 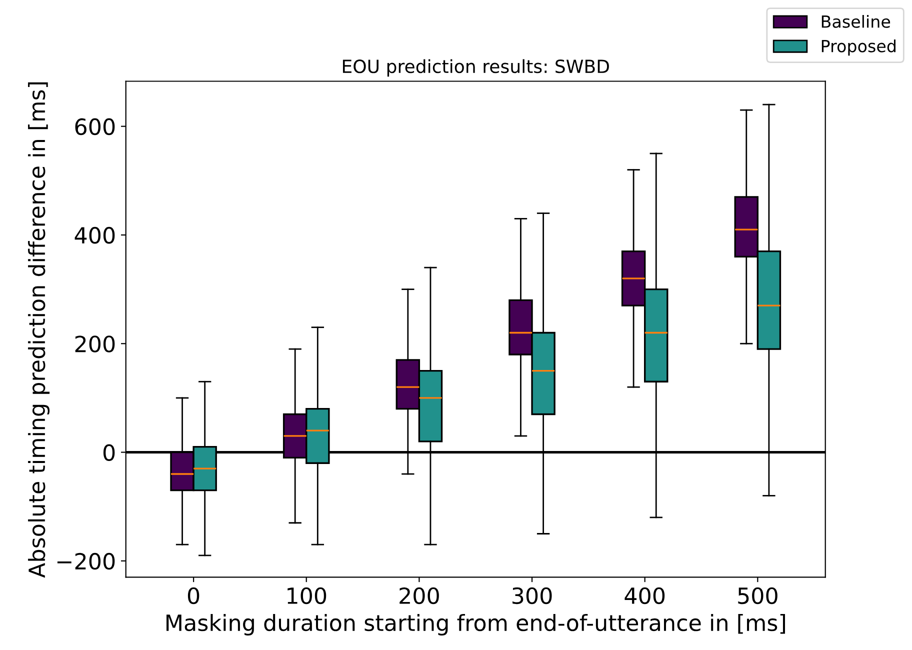 I want to click on x-tick-label: 100, so click(x=307, y=595).